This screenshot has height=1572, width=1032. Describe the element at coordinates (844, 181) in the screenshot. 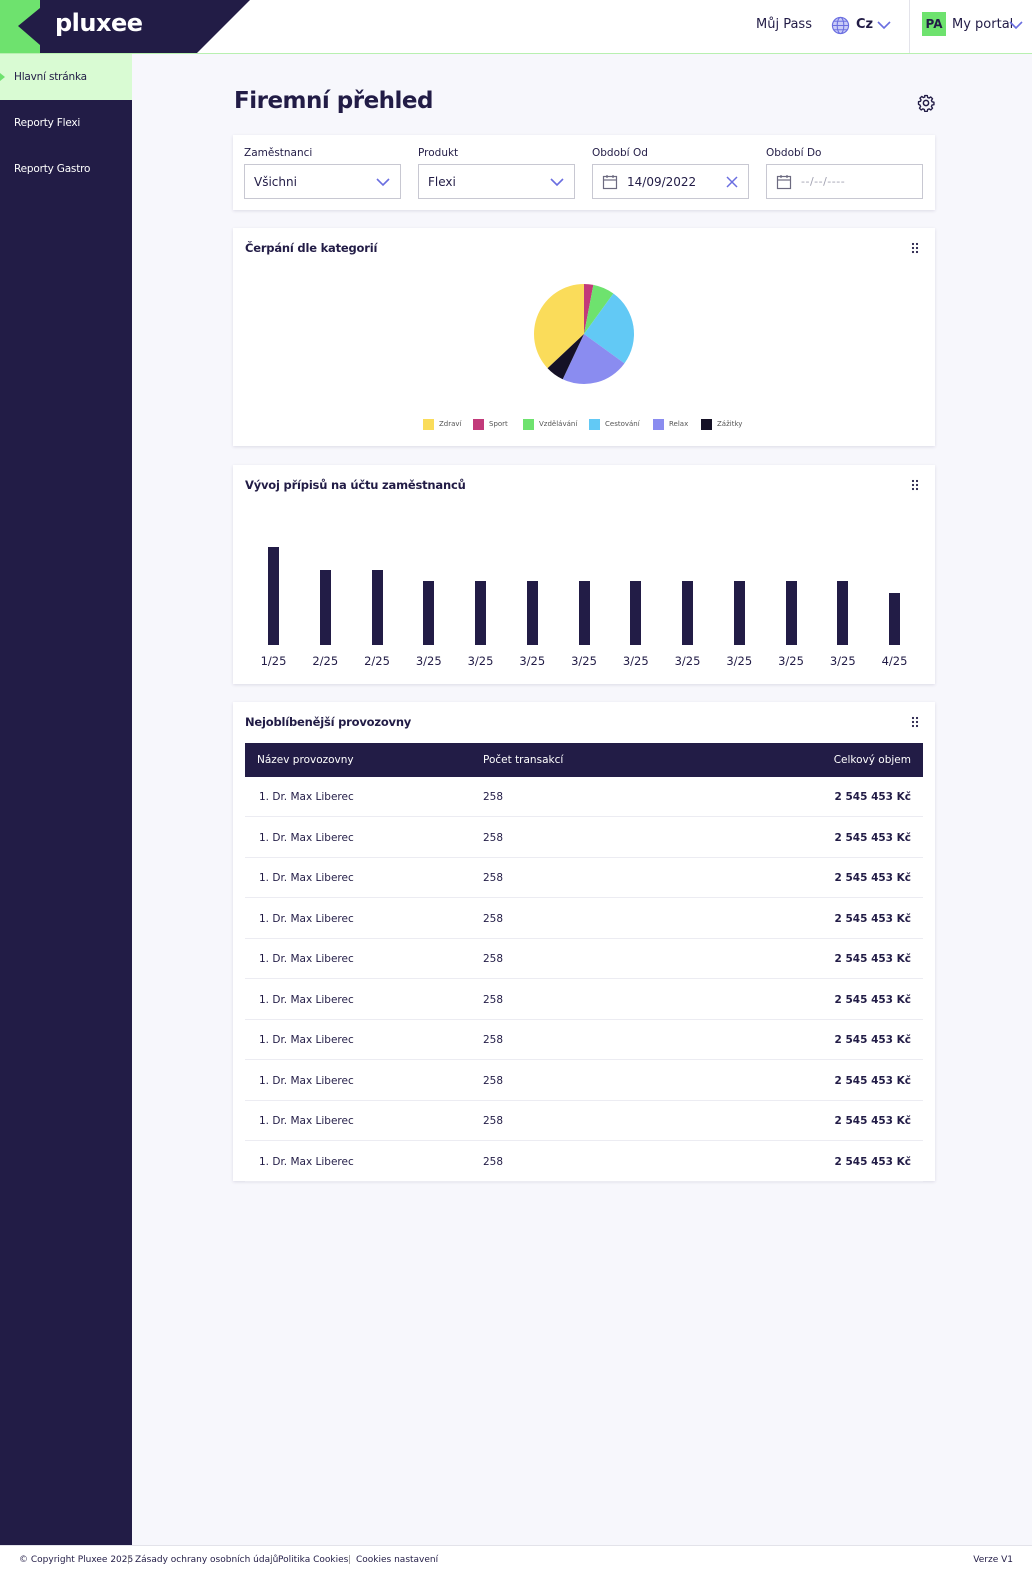

I see `period-to-input: --/--/----` at that location.